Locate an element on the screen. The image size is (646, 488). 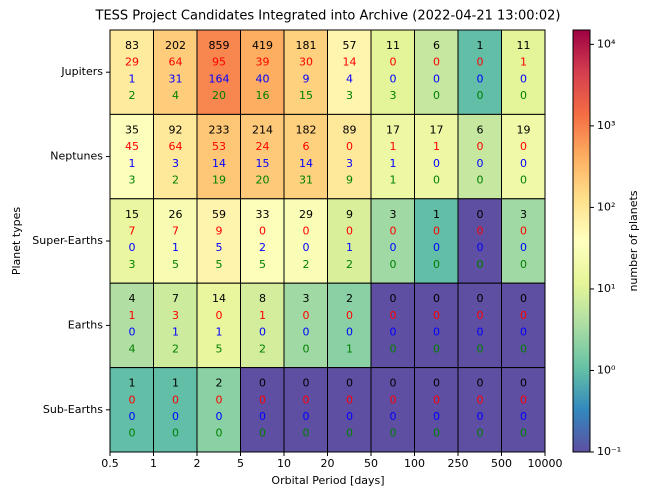
cell-label: 16 is located at coordinates (263, 95).